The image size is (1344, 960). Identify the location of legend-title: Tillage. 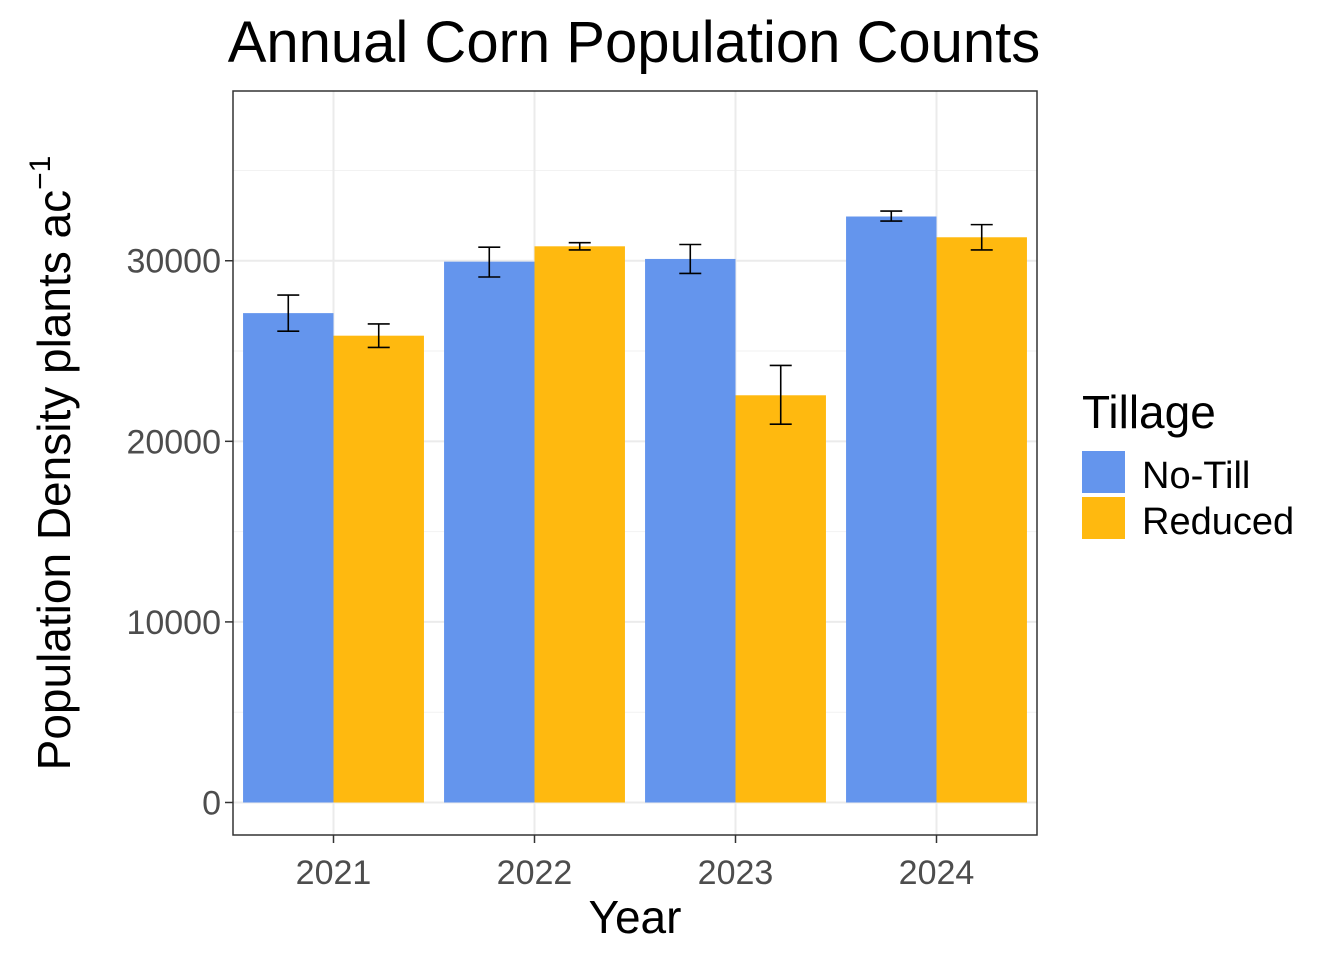
(1149, 412).